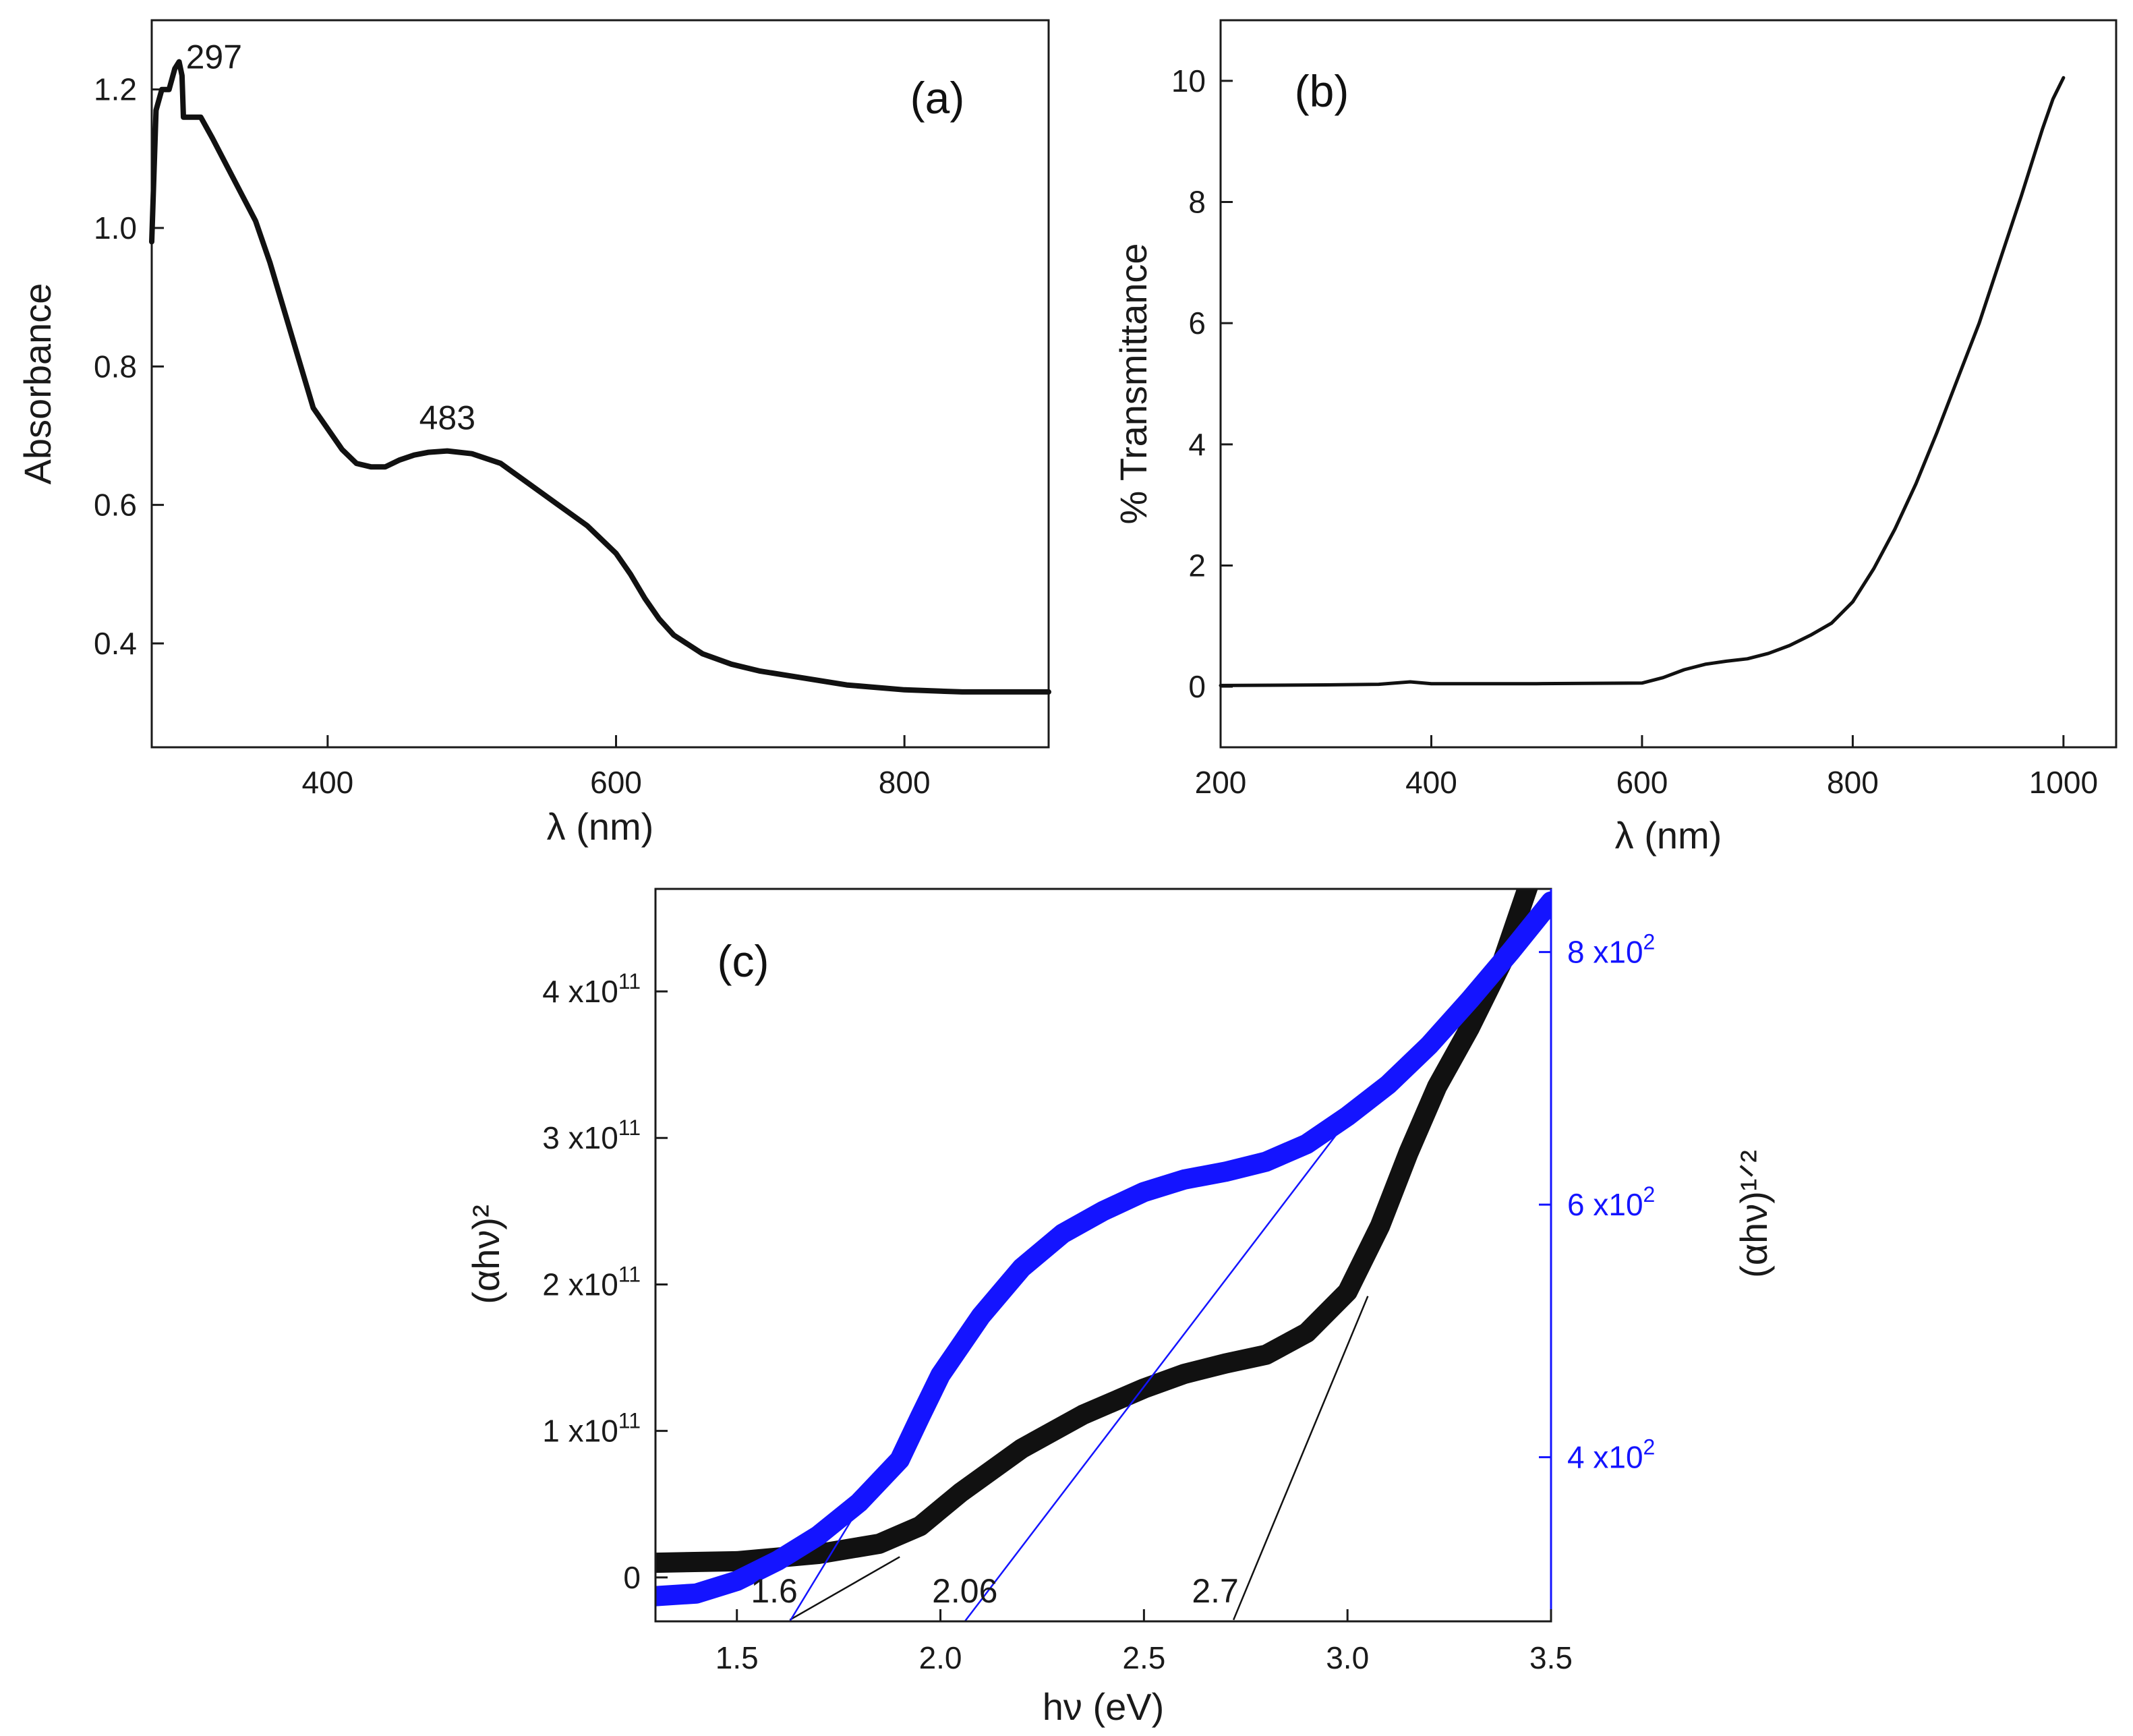 This screenshot has width=2133, height=1736. What do you see at coordinates (1611, 1455) in the screenshot?
I see `panel-c-right-y-tick-label: 4 x10²` at bounding box center [1611, 1455].